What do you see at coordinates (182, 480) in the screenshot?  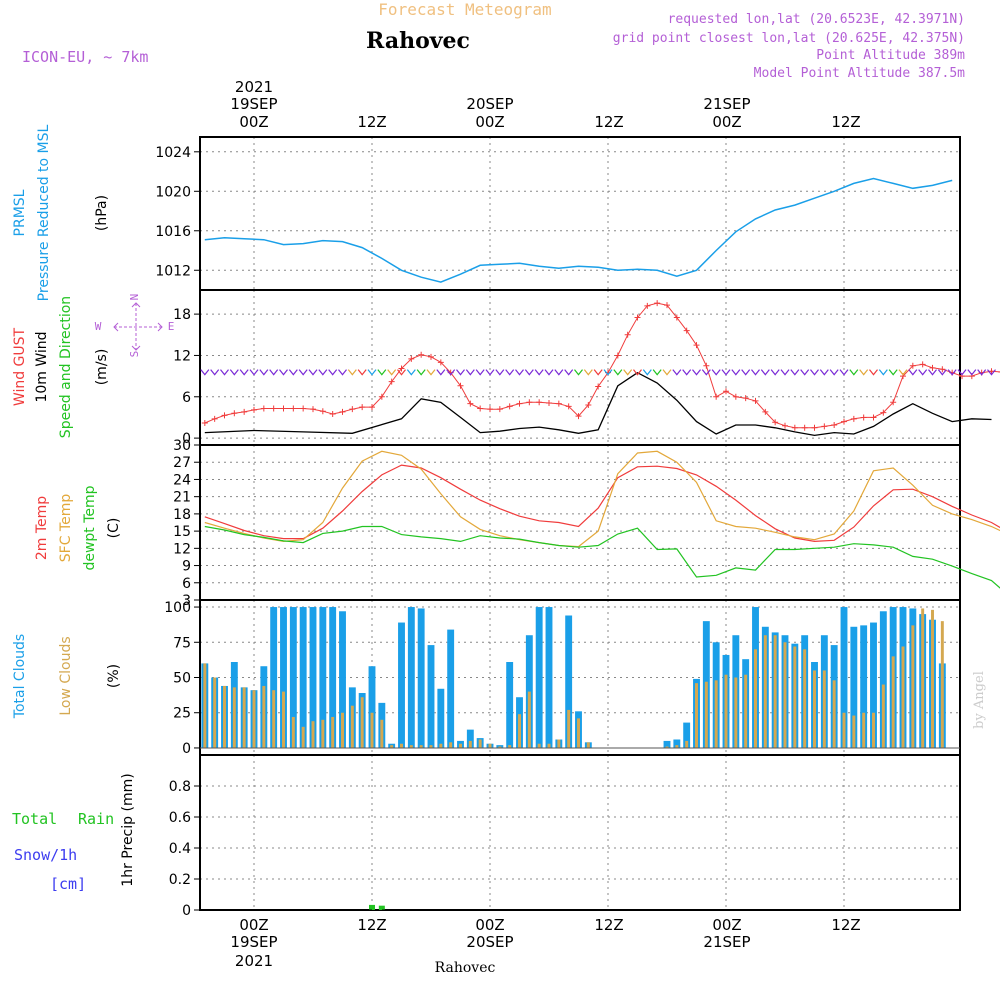 I see `y-tick-label: 24` at bounding box center [182, 480].